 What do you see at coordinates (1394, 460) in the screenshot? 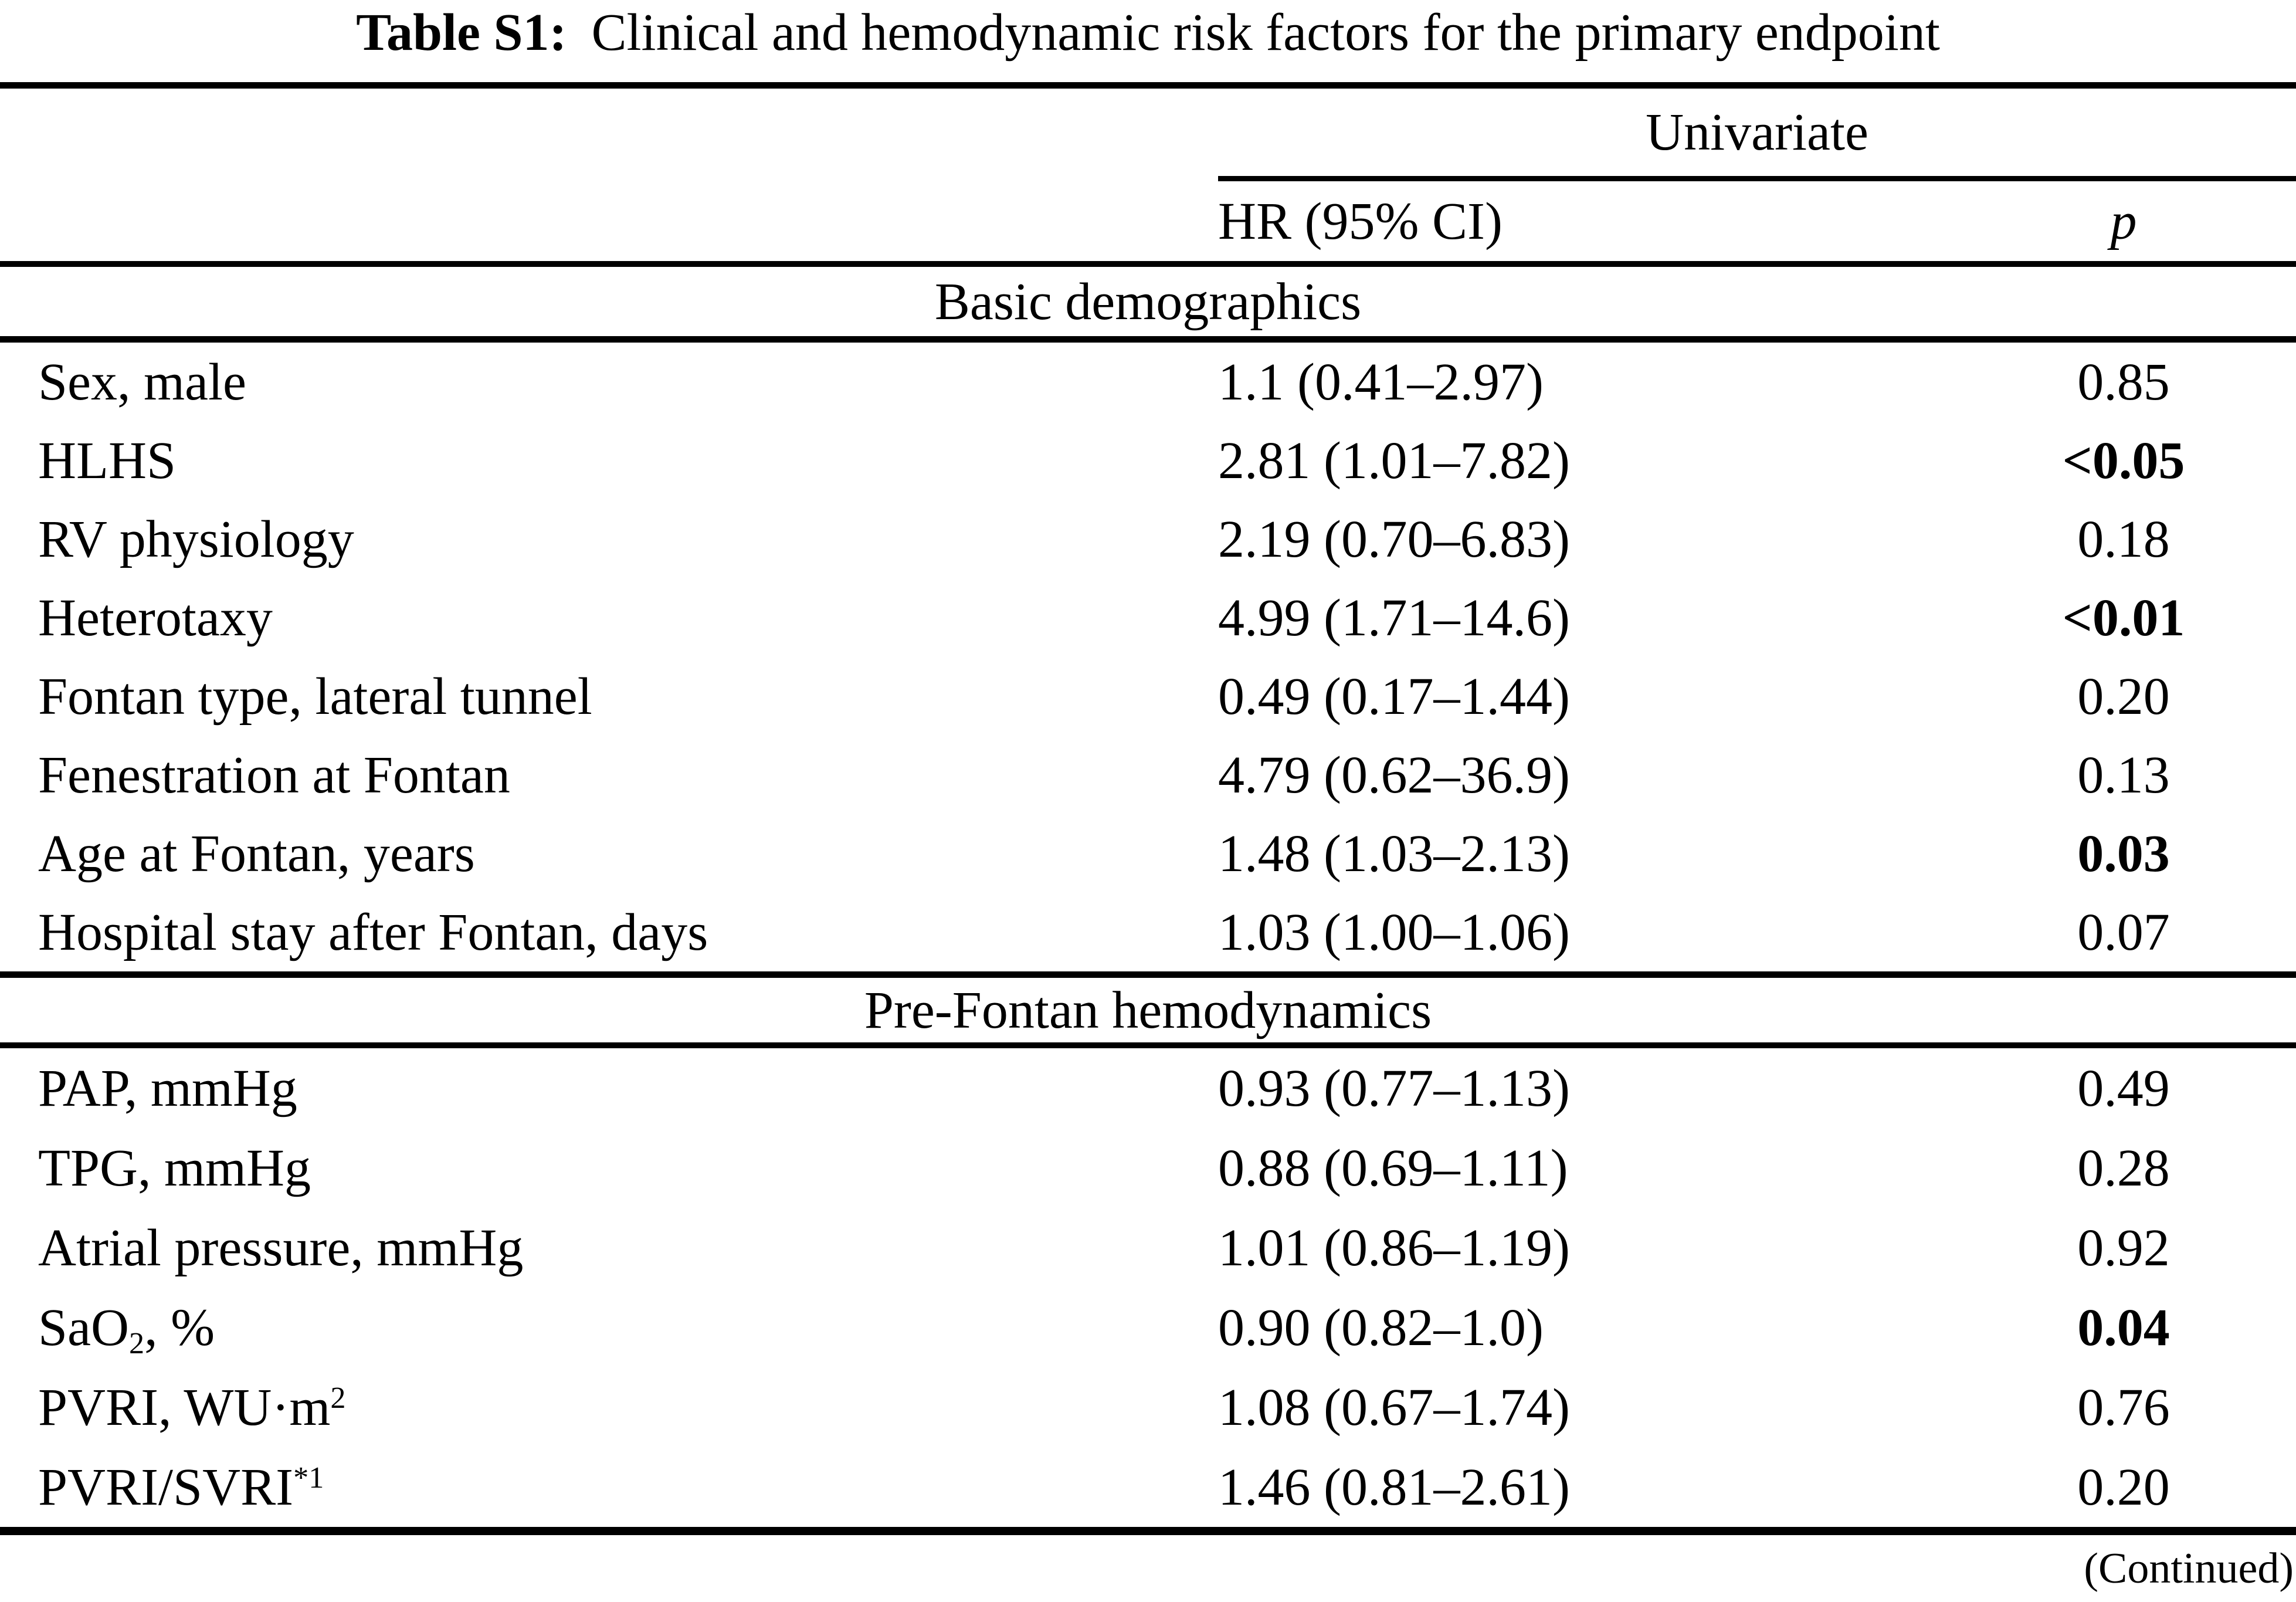
I see `hr-ci-value: 2.81 (1.01–7.82)` at bounding box center [1394, 460].